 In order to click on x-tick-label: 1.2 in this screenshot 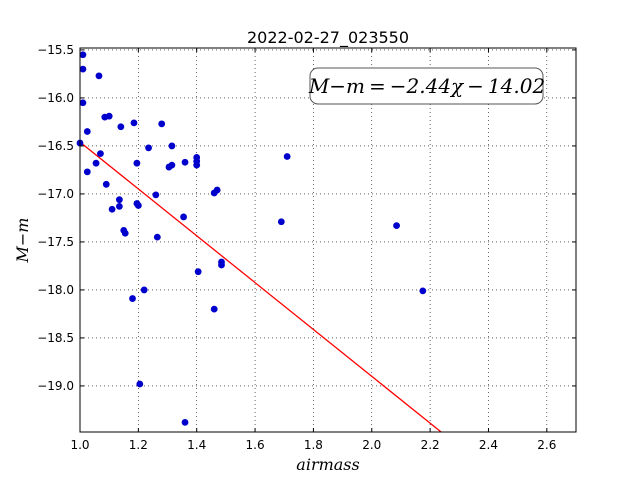, I will do `click(138, 445)`.